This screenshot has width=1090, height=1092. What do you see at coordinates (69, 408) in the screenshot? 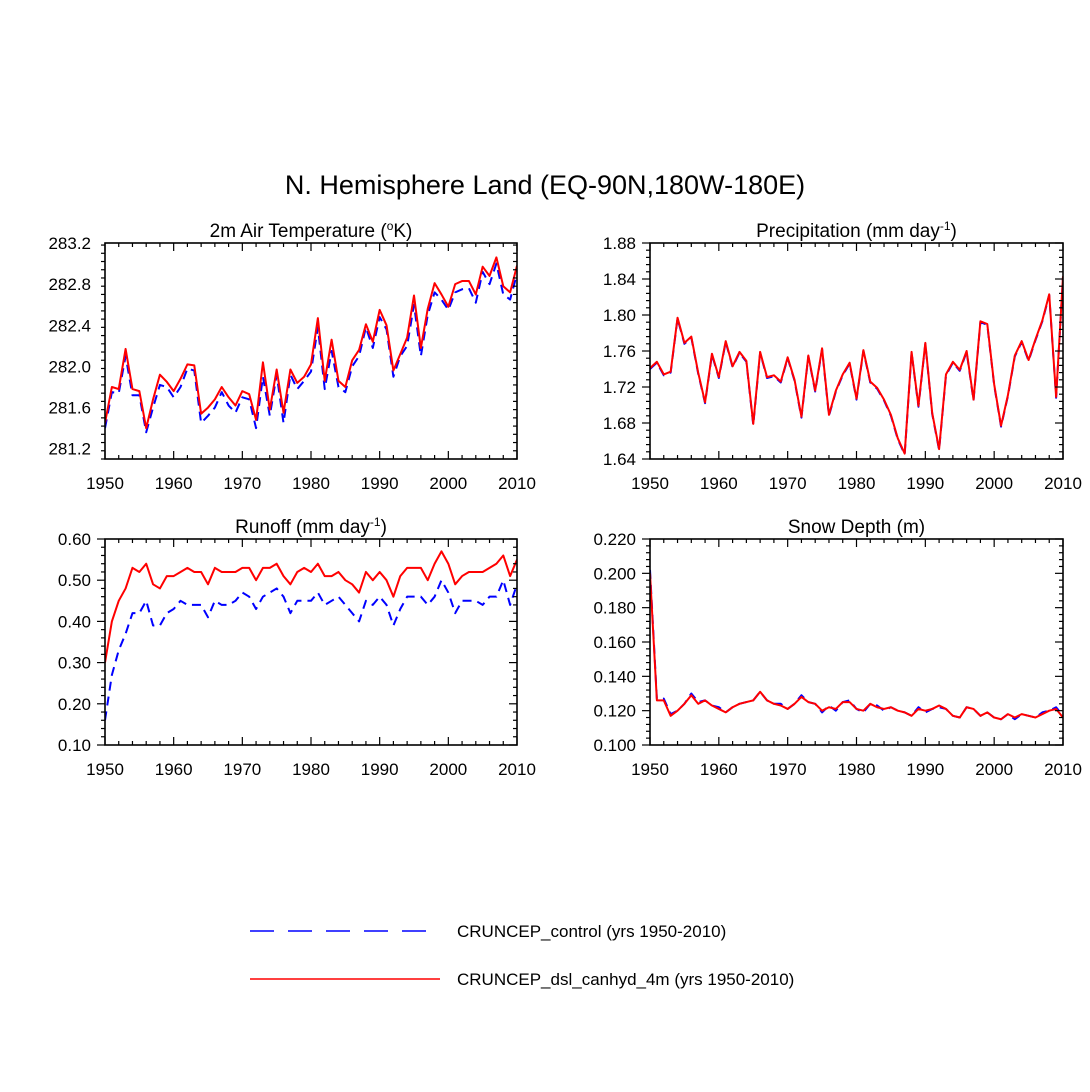
I see `y-tick-label: 281.6` at bounding box center [69, 408].